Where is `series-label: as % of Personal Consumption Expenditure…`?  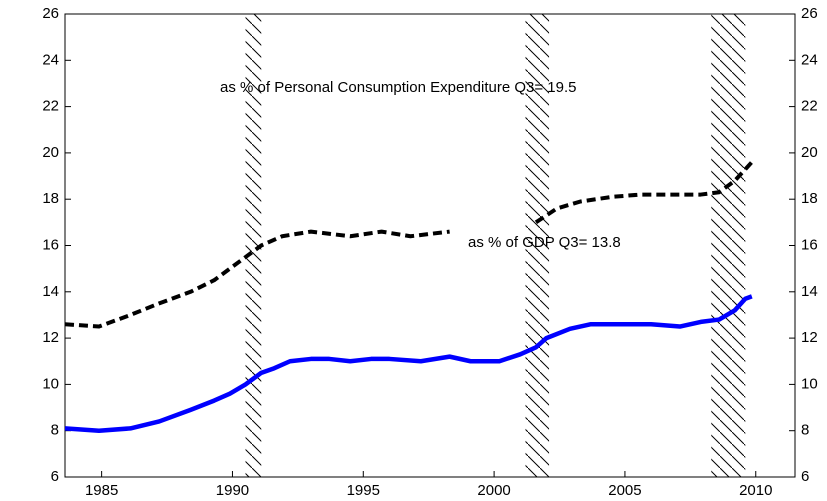 series-label: as % of Personal Consumption Expenditure… is located at coordinates (398, 87).